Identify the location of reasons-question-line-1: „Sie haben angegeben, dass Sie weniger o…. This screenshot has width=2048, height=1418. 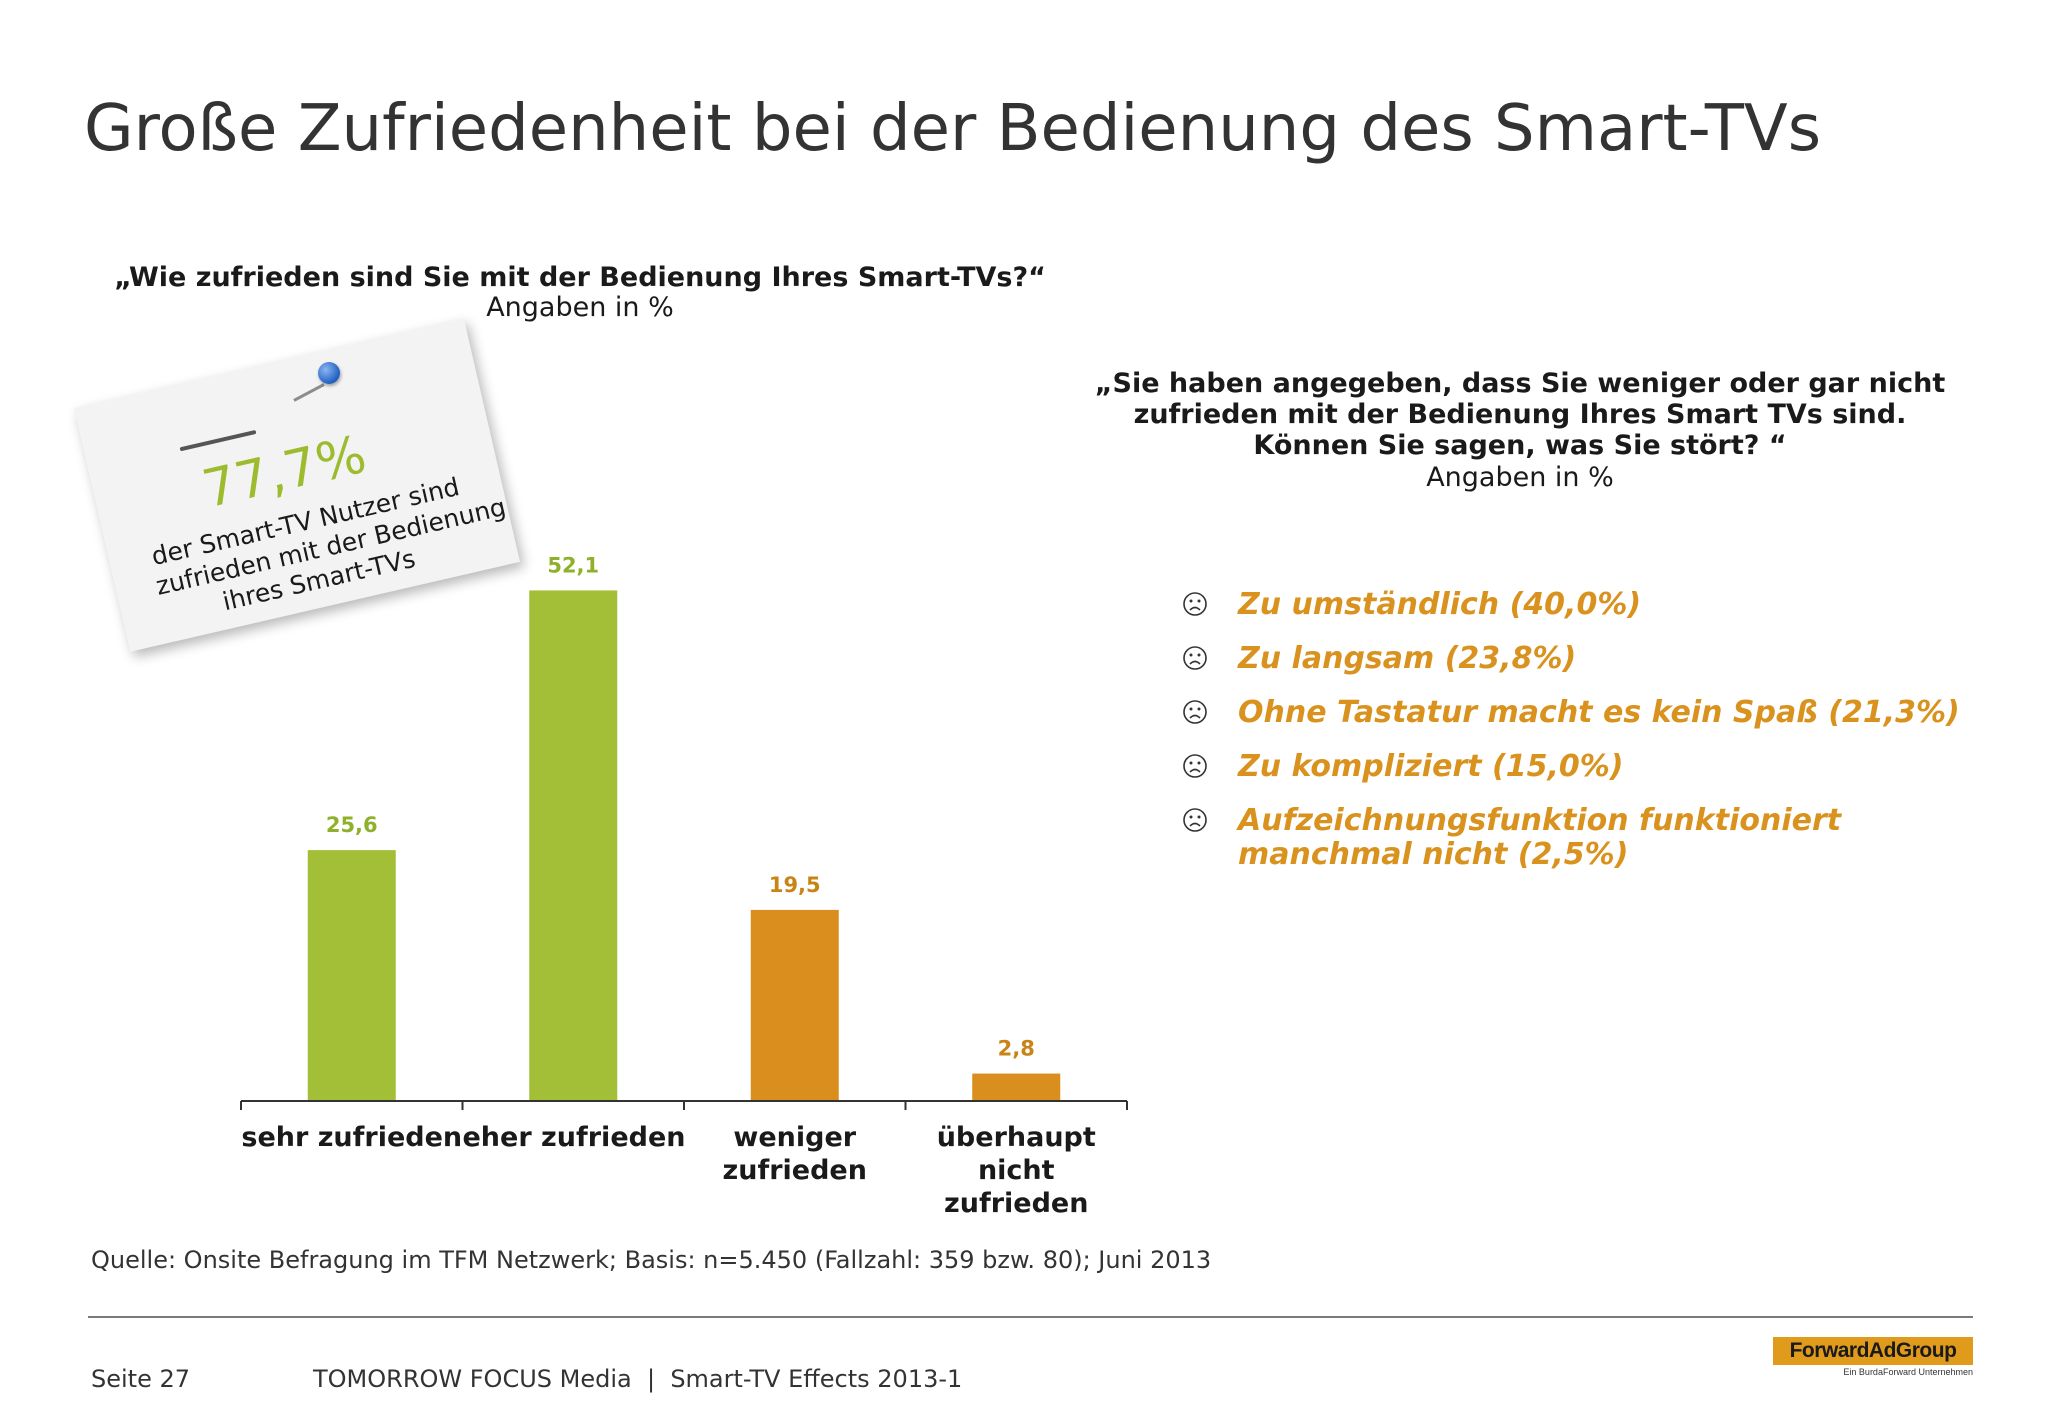
(1520, 383).